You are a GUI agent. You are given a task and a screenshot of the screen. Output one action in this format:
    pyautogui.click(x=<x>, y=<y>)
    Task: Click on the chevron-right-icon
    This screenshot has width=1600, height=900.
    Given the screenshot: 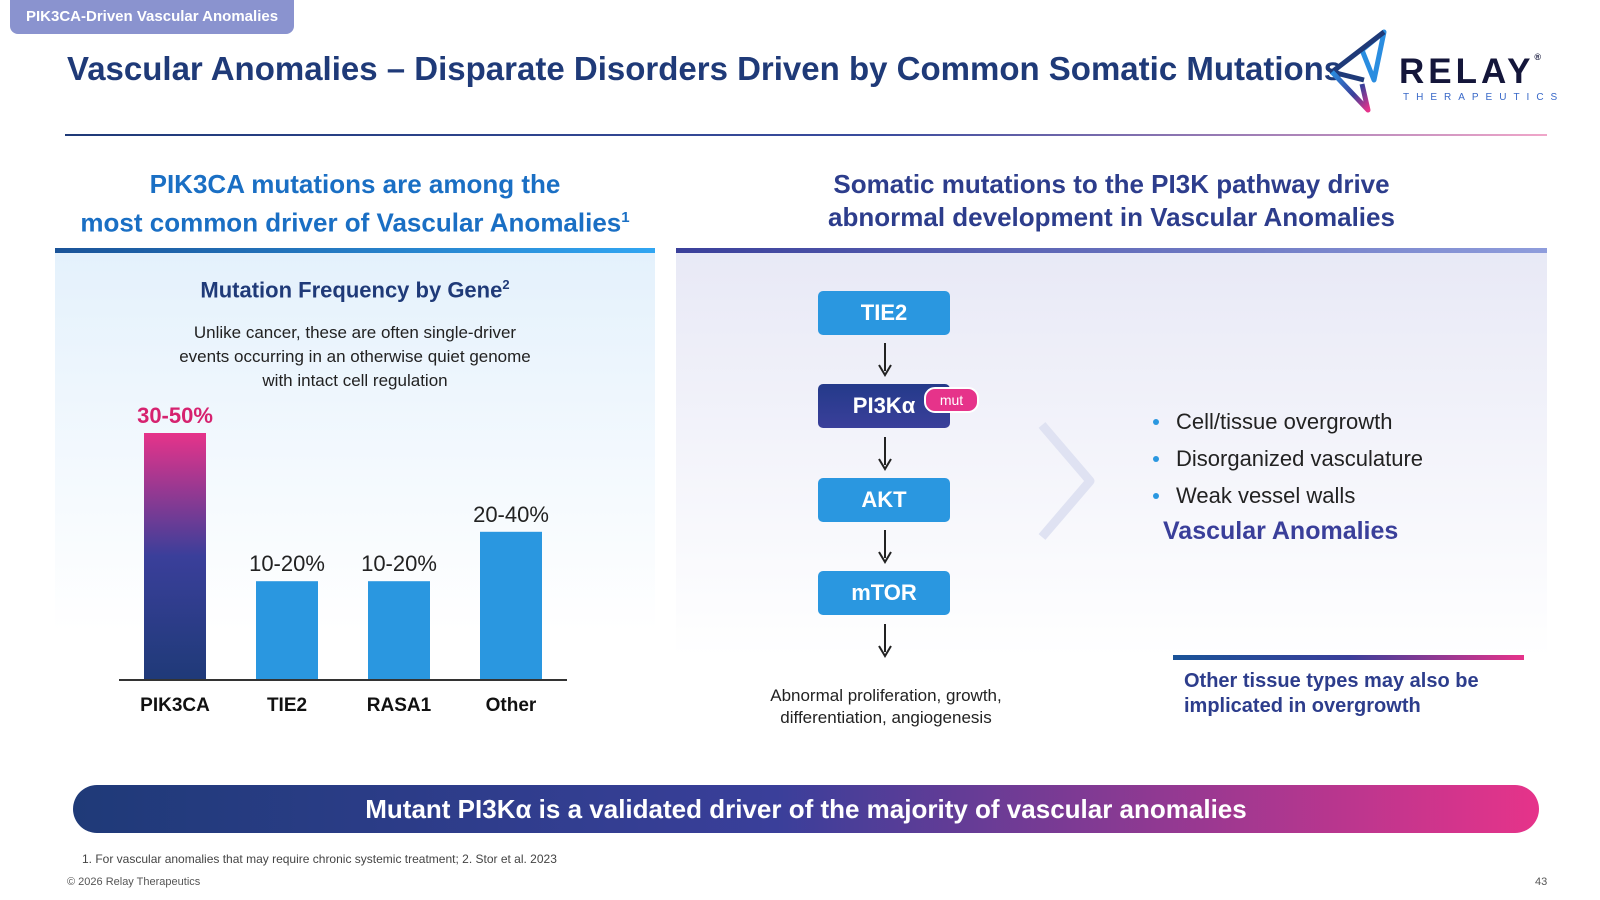 What is the action you would take?
    pyautogui.click(x=1066, y=481)
    